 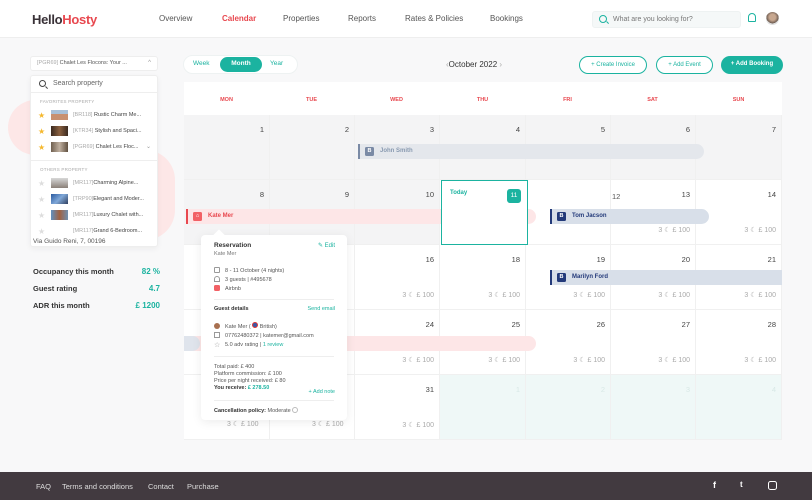 I want to click on info-icon, so click(x=295, y=410).